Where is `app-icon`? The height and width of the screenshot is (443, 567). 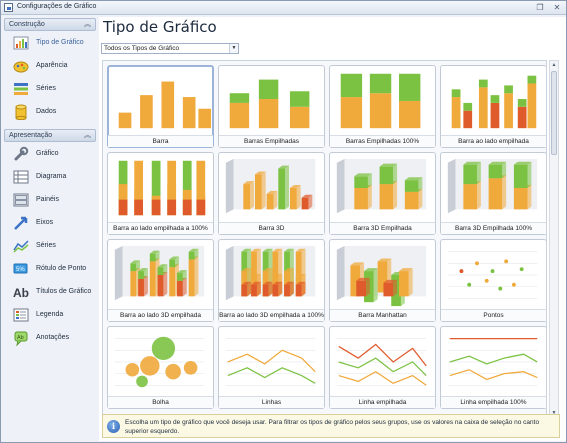 app-icon is located at coordinates (8, 7).